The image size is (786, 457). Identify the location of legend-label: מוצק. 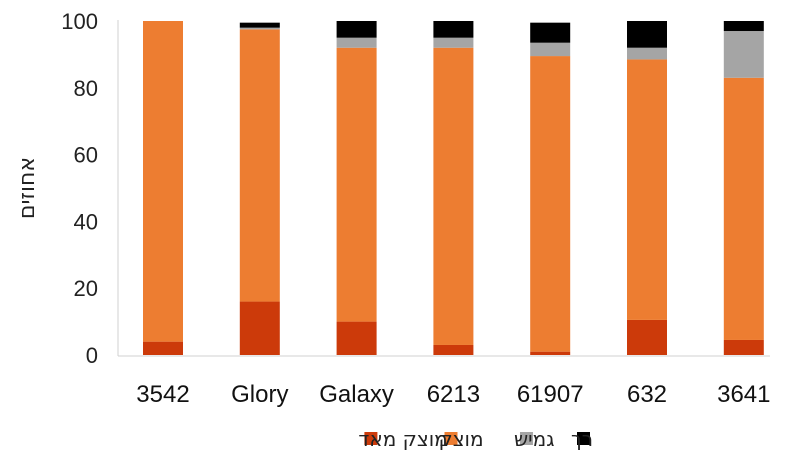
(461, 439).